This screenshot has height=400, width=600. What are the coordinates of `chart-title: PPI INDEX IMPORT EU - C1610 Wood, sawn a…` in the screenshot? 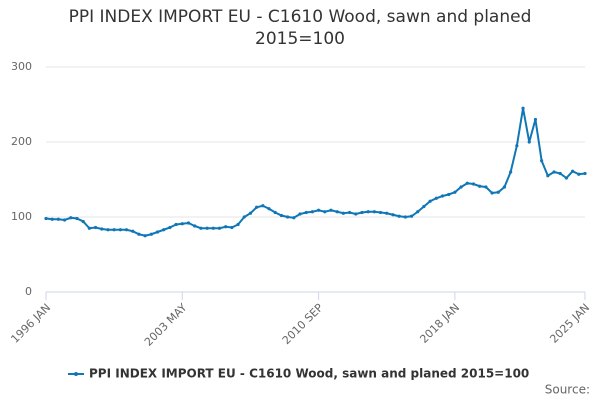 It's located at (300, 28).